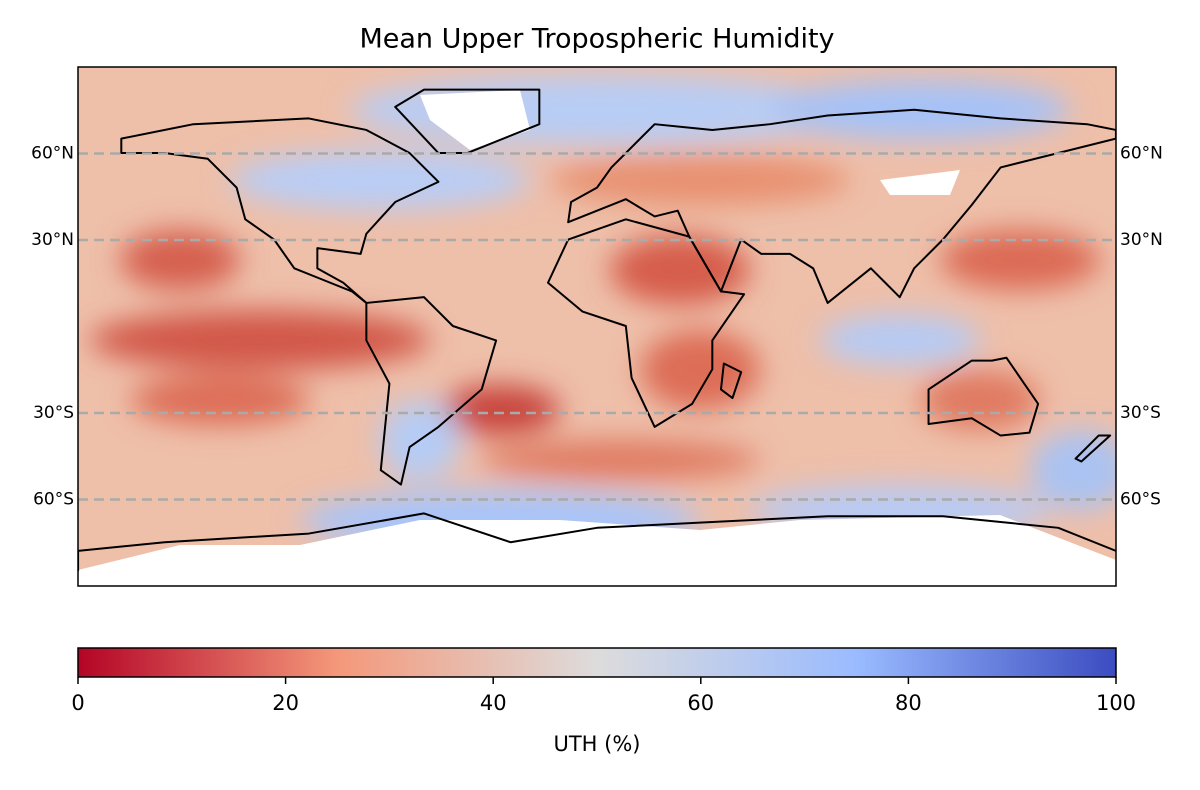 The width and height of the screenshot is (1200, 790). I want to click on colorbar-tick-label: 100, so click(1116, 703).